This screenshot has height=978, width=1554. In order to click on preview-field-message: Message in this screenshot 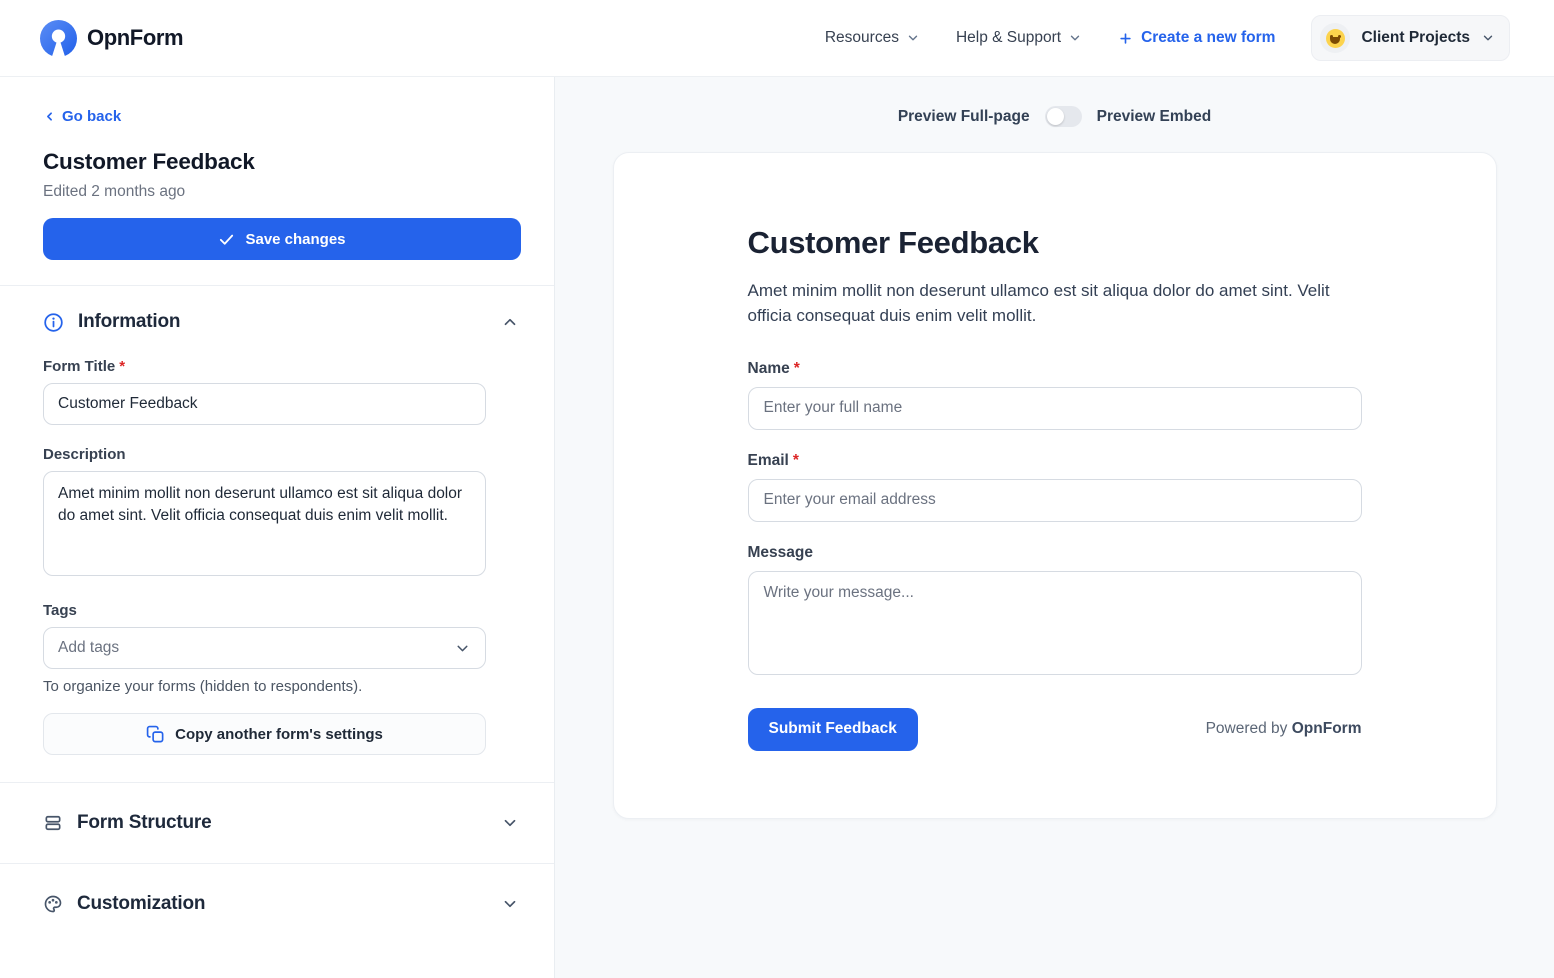, I will do `click(1054, 611)`.